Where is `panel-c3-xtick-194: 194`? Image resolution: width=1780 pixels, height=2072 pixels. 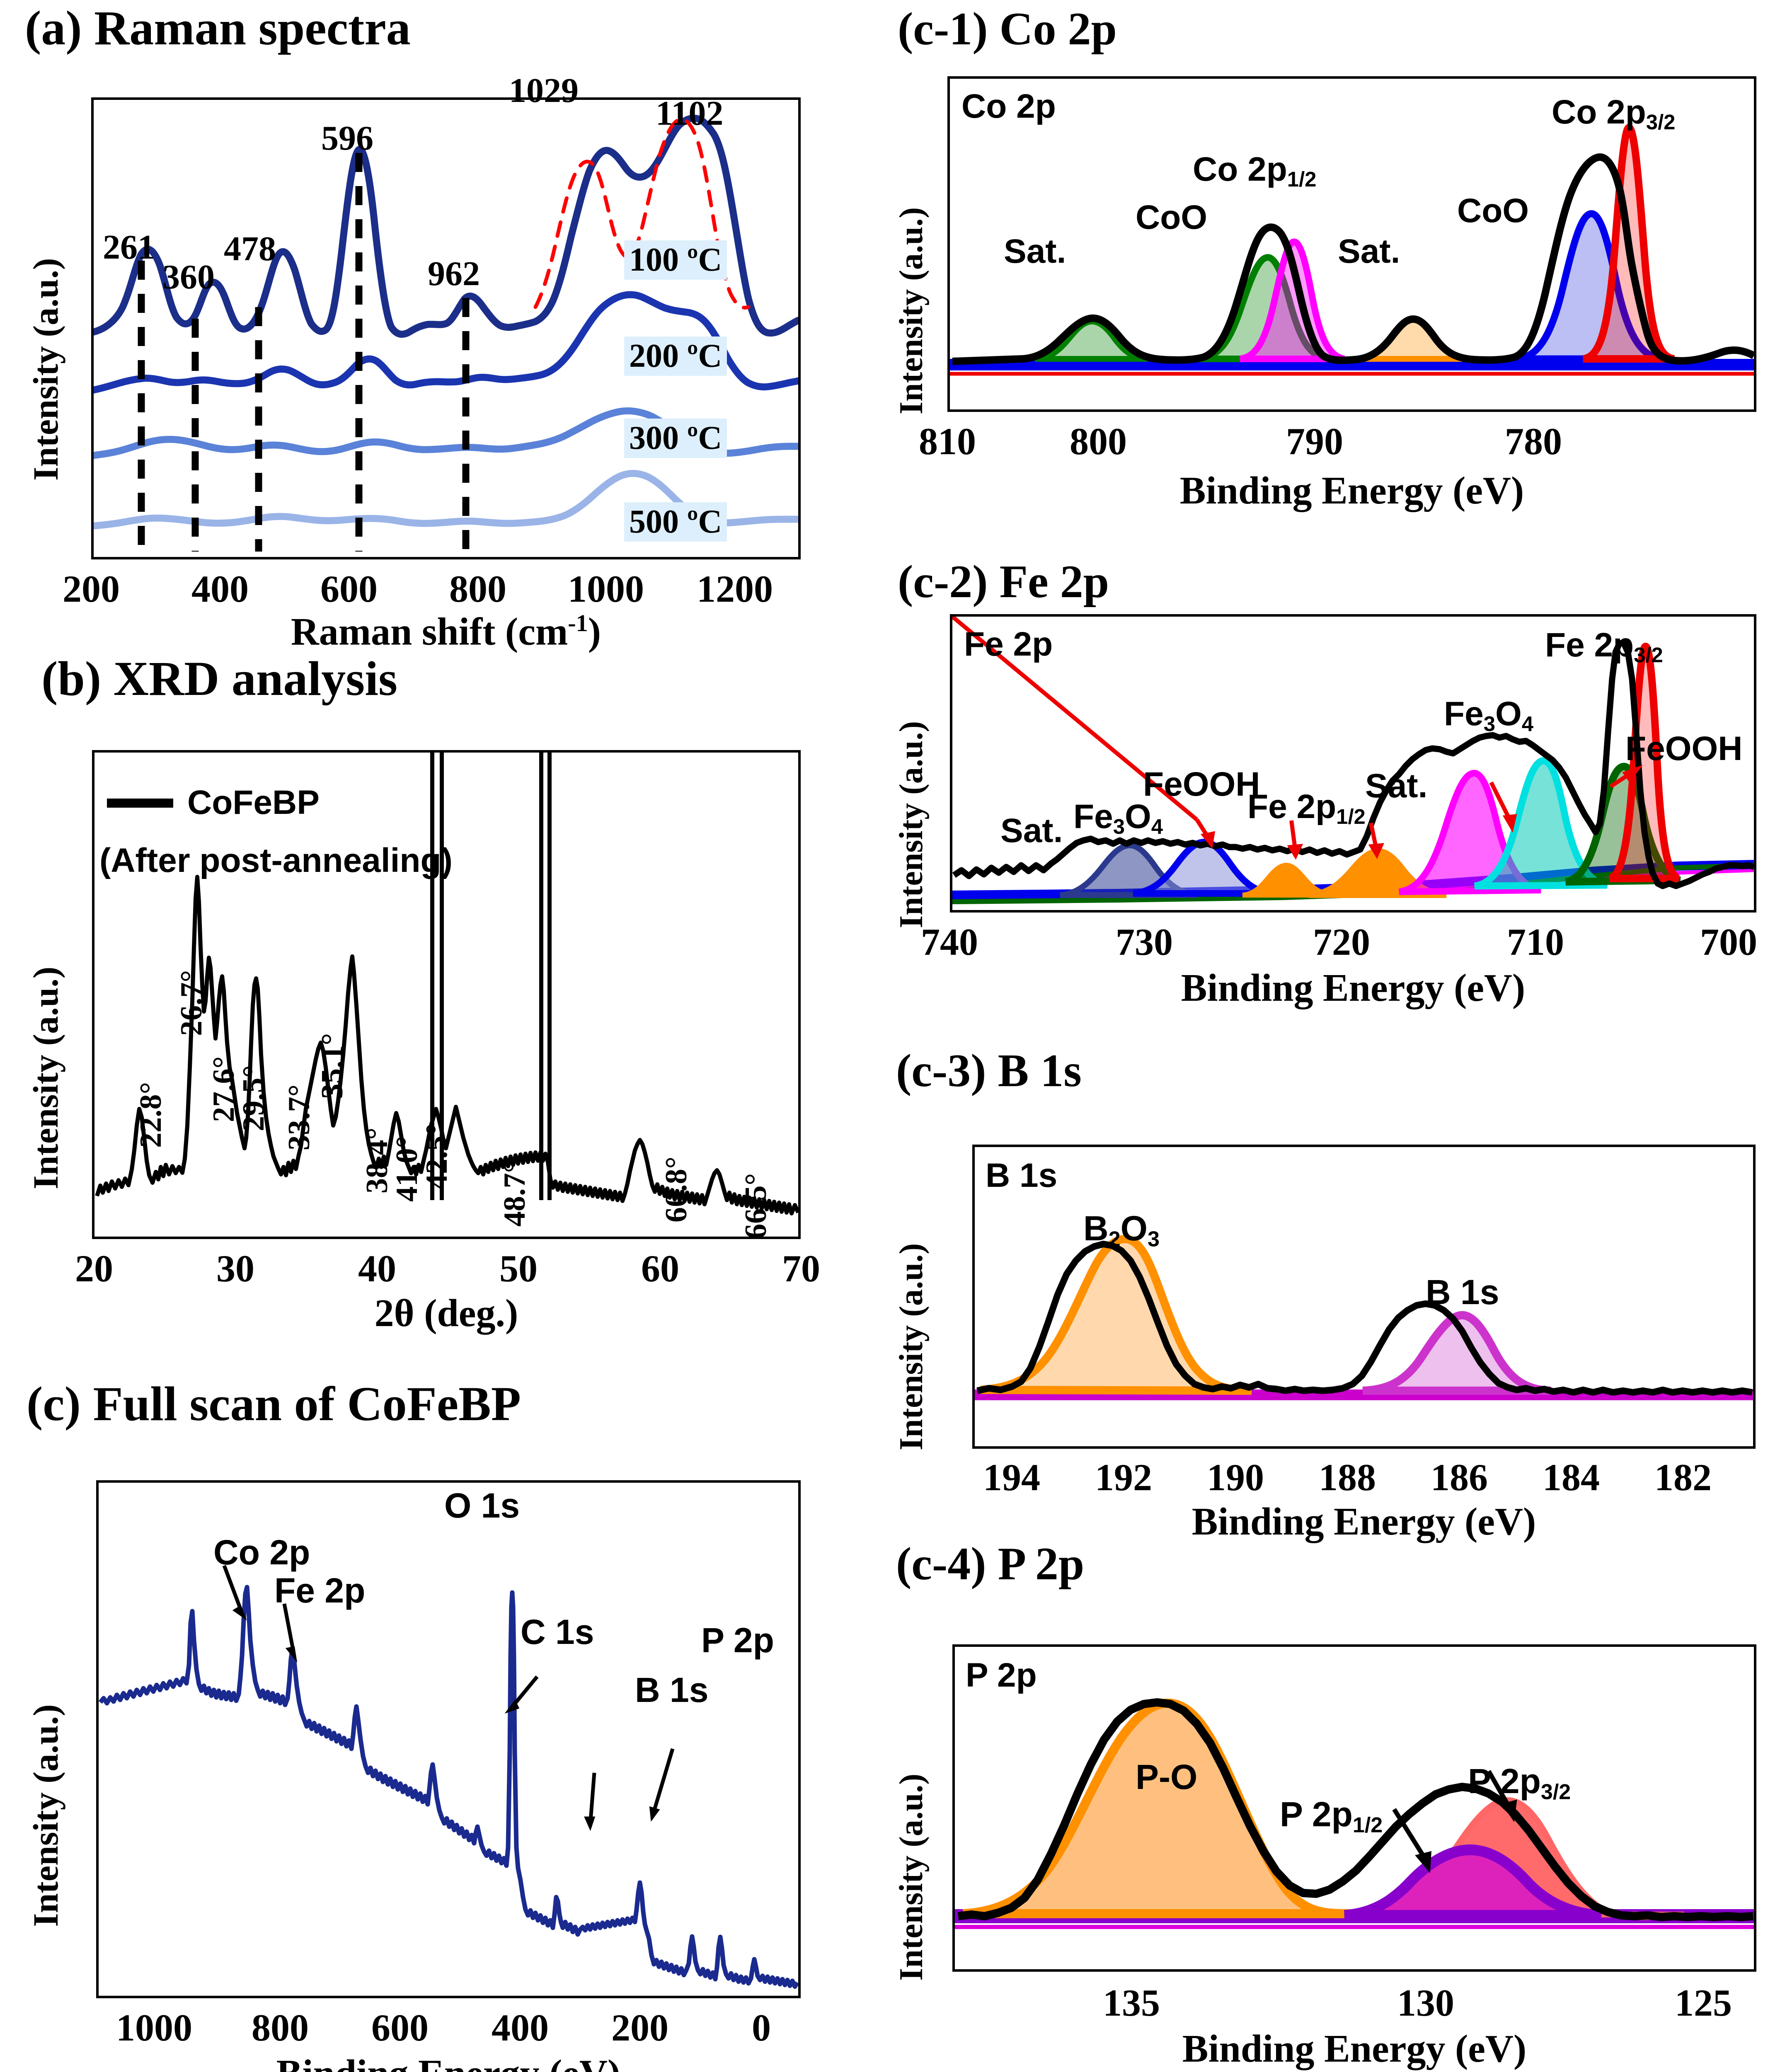 panel-c3-xtick-194: 194 is located at coordinates (1012, 1477).